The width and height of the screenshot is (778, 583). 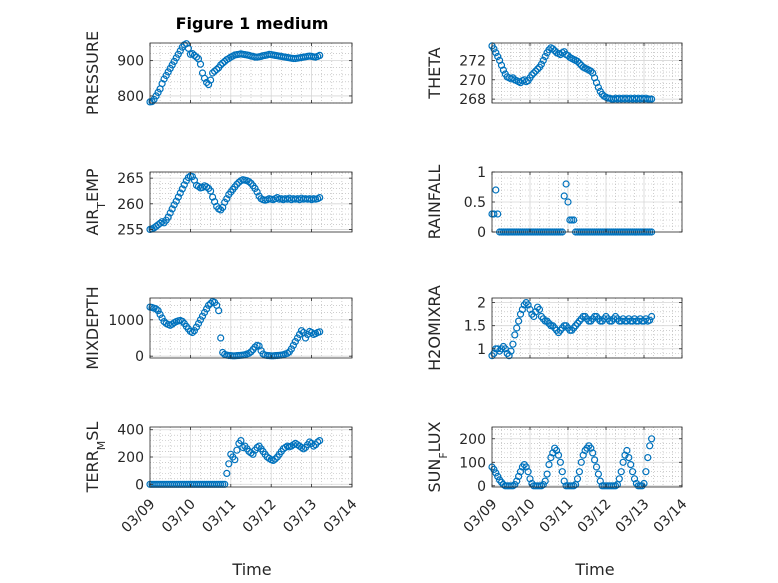 What do you see at coordinates (130, 179) in the screenshot?
I see `y-tick-label: 265` at bounding box center [130, 179].